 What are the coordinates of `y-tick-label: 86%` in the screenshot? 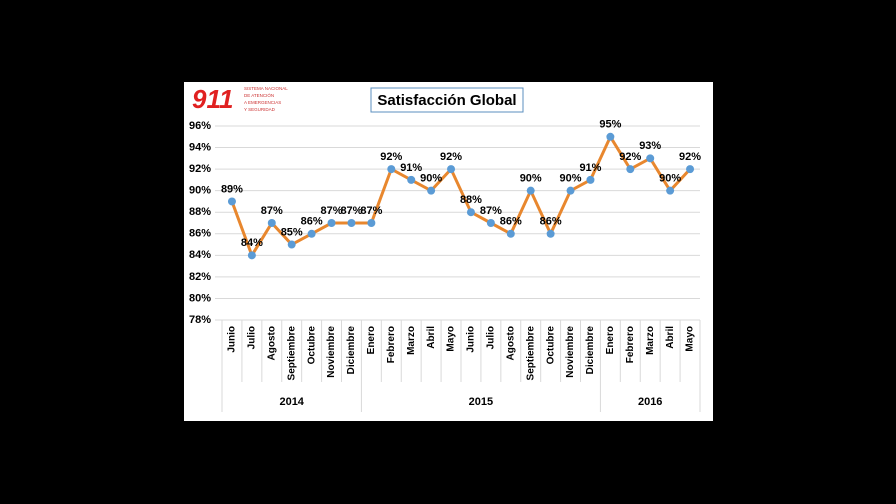 It's located at (200, 234).